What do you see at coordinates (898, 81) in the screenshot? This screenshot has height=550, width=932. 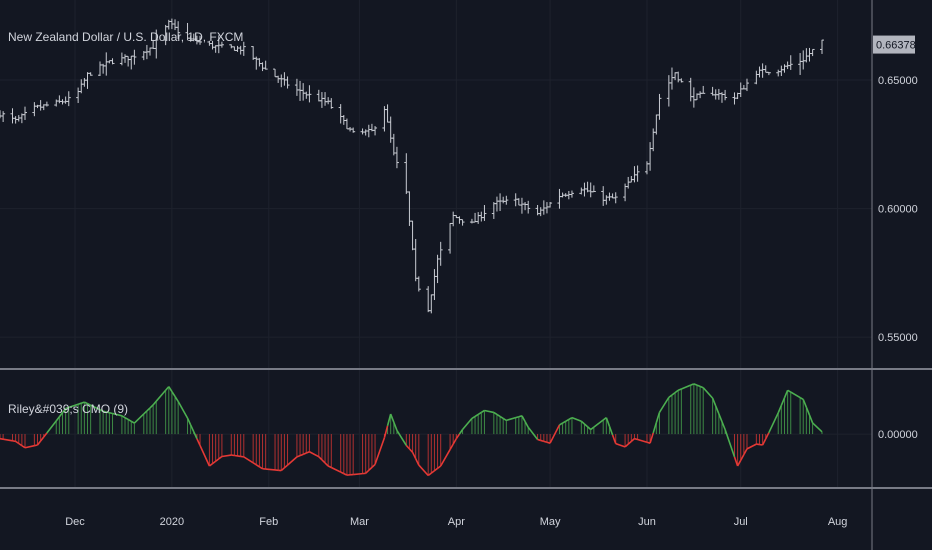 I see `price-tick-label: 0.65000` at bounding box center [898, 81].